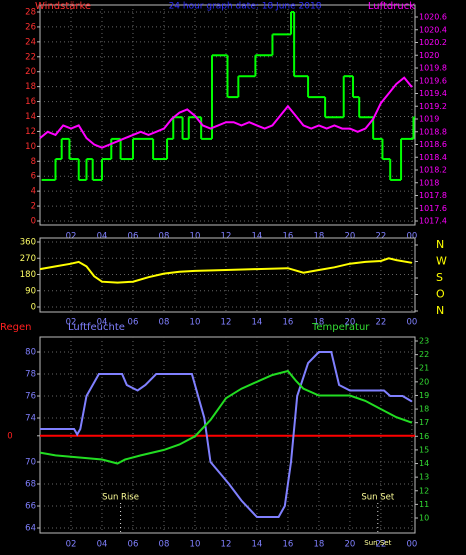  Describe the element at coordinates (30, 397) in the screenshot. I see `y-tick-label: 76` at that location.